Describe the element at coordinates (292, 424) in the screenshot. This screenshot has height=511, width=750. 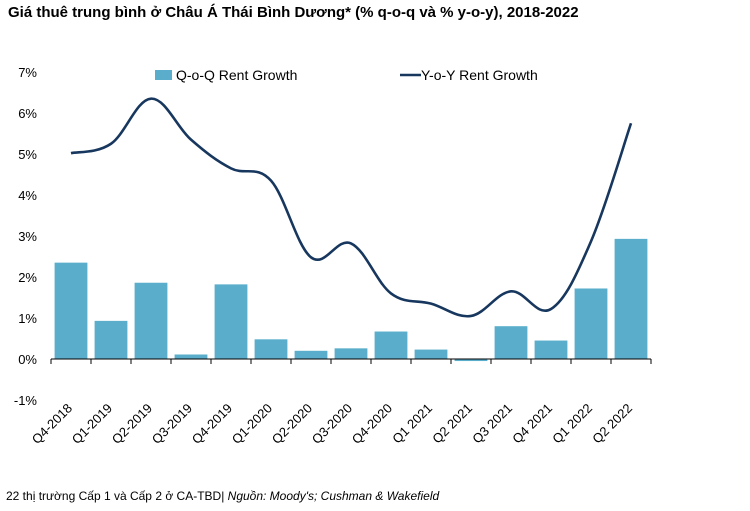
I see `x-tick-label: Q2-2020` at that location.